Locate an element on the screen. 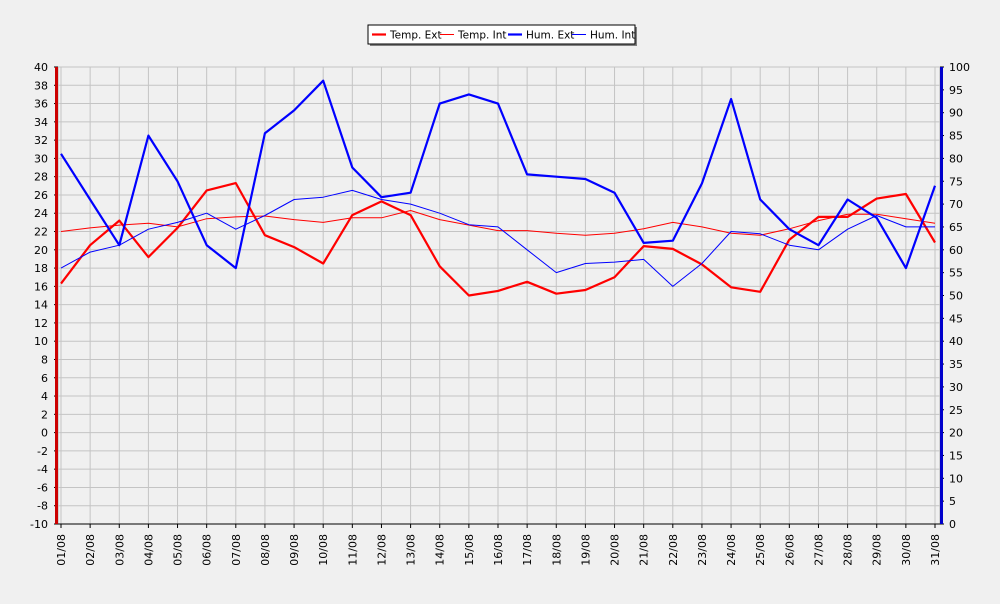 This screenshot has height=604, width=1000. x-axis-tick-label: 14/08 is located at coordinates (440, 550).